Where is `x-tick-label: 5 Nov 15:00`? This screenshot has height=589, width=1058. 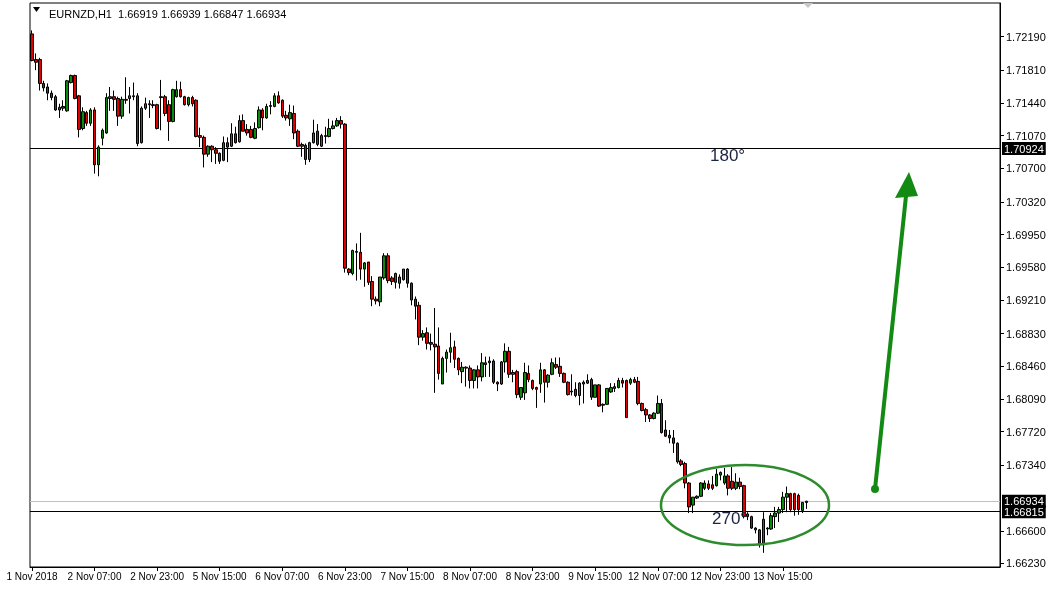
x-tick-label: 5 Nov 15:00 is located at coordinates (220, 576).